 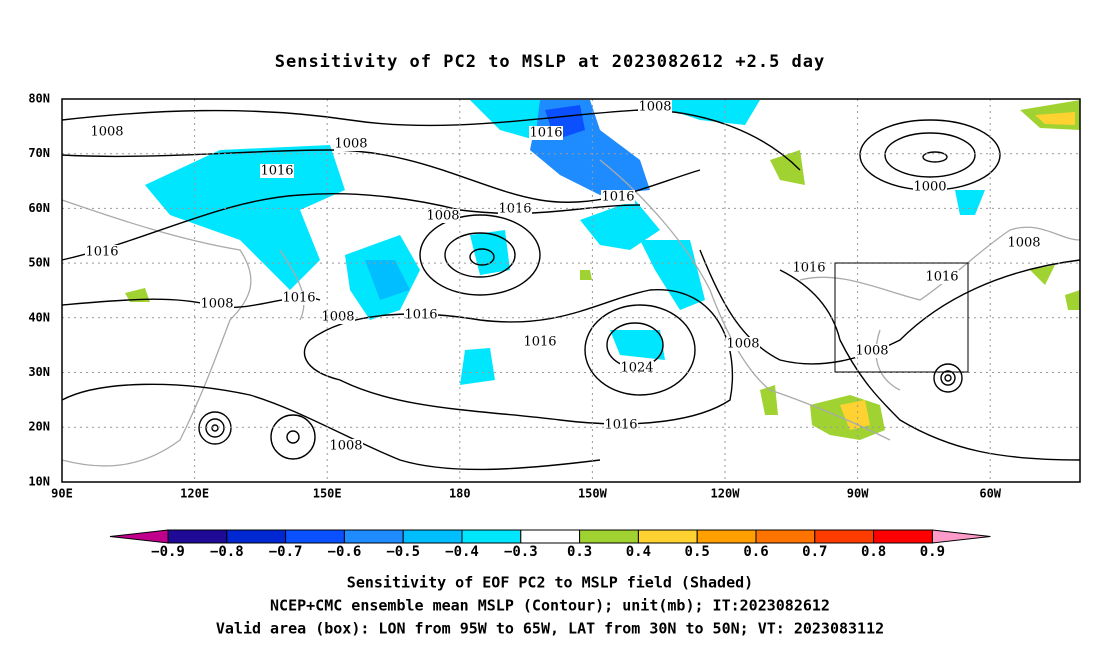 What do you see at coordinates (39, 427) in the screenshot?
I see `lat-label: 20N` at bounding box center [39, 427].